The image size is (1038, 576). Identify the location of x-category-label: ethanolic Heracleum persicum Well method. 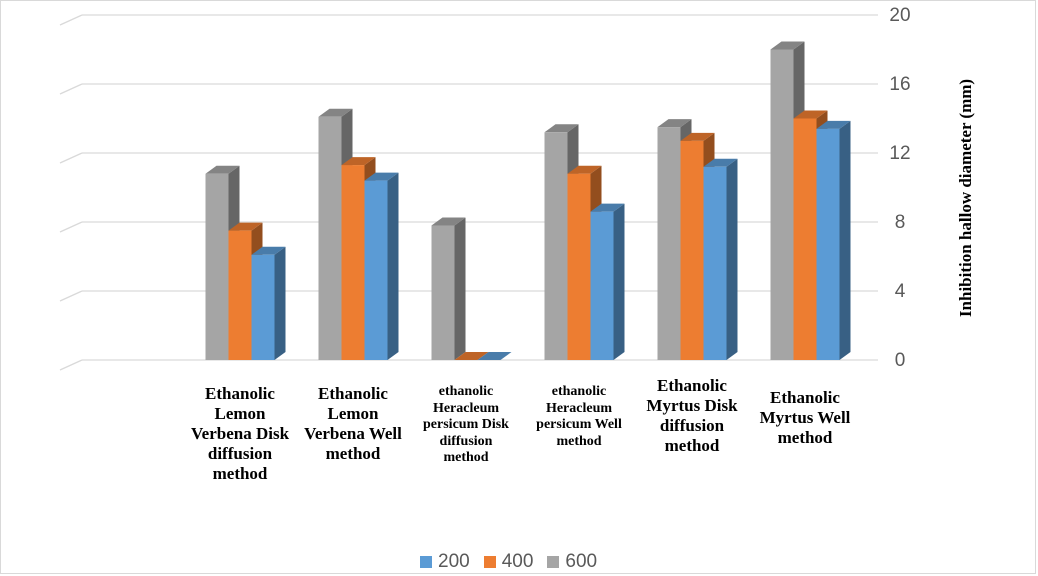
(579, 416).